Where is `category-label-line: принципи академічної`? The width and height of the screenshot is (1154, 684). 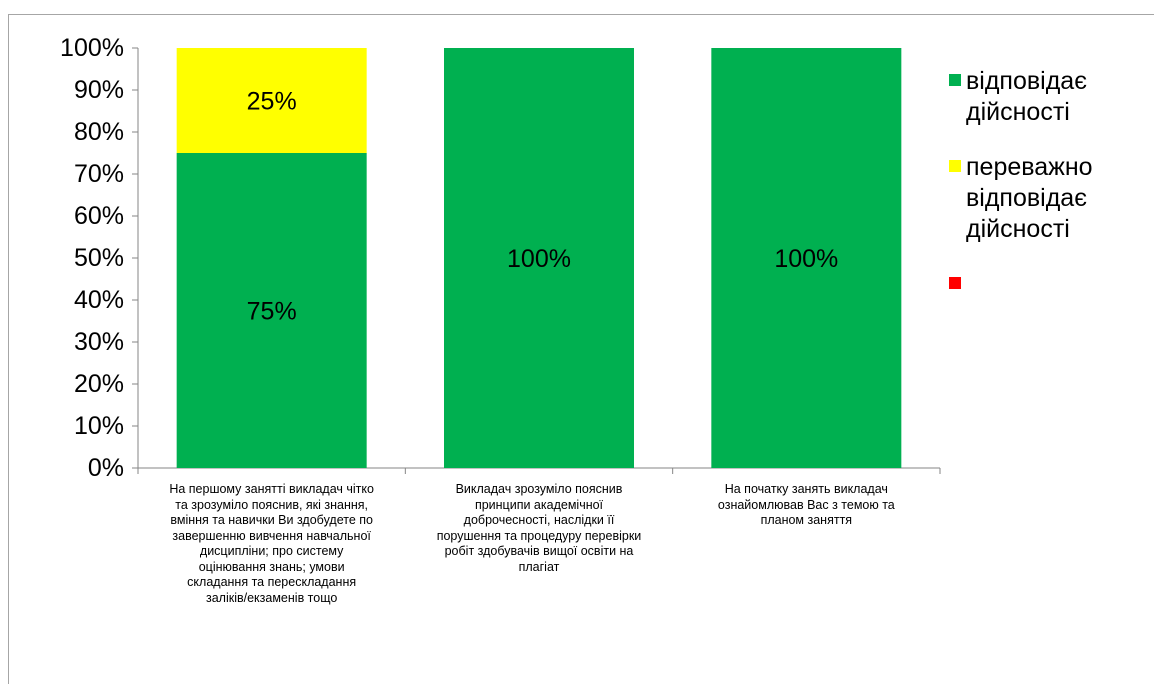 category-label-line: принципи академічної is located at coordinates (539, 504).